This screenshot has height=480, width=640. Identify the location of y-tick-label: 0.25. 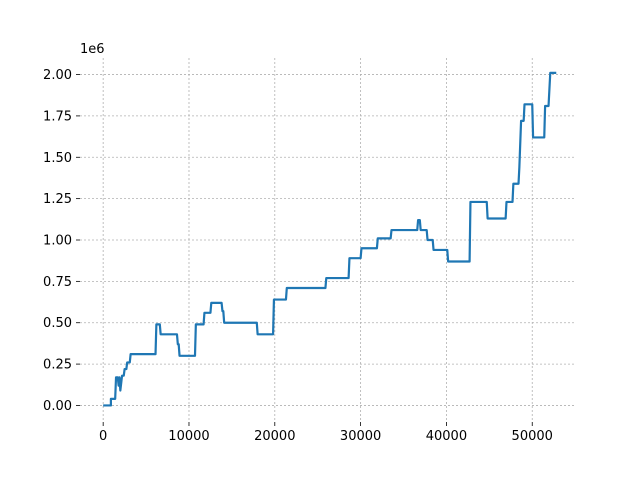
(57, 365).